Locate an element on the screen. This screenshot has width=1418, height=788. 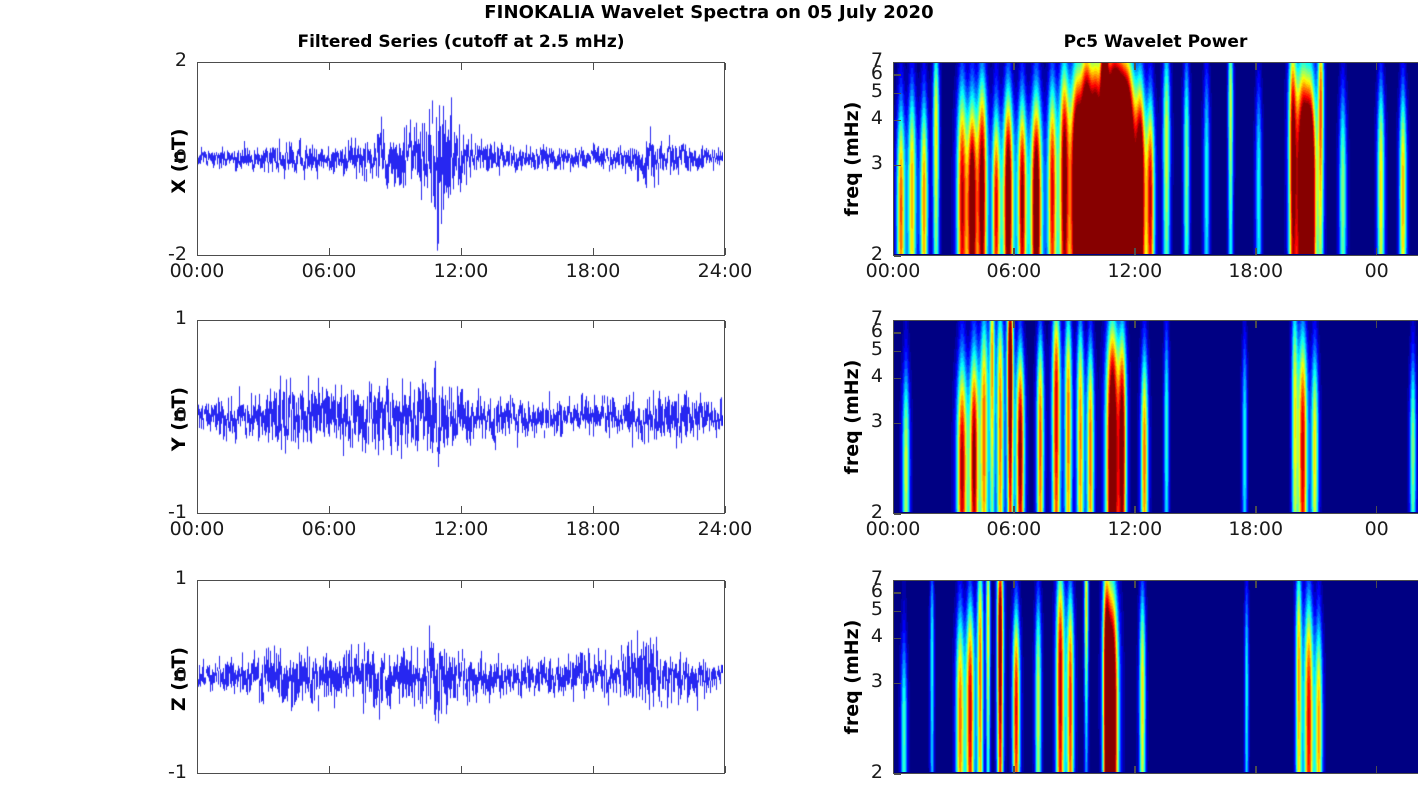
xtick-ts-x-4: 24:00 is located at coordinates (725, 271).